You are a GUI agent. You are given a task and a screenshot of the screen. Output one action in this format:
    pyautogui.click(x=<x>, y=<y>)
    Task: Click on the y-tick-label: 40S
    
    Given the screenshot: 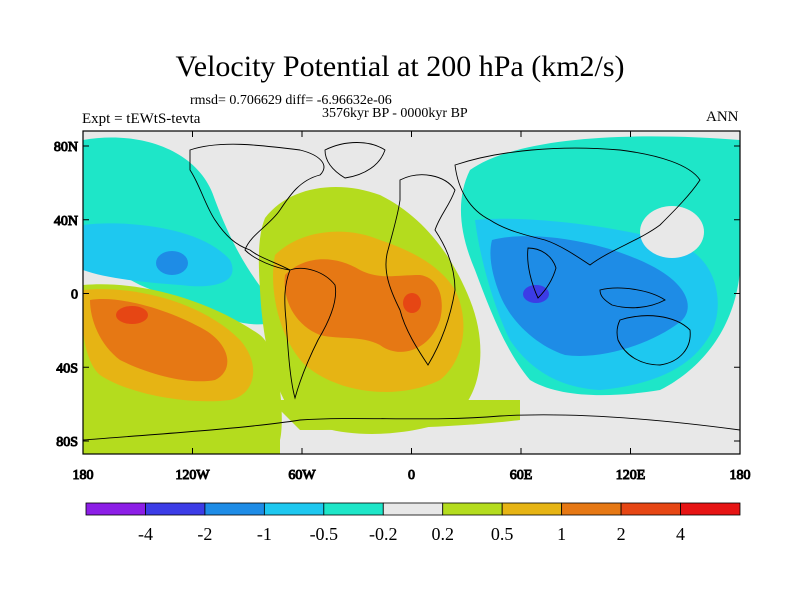 What is the action you would take?
    pyautogui.click(x=67, y=368)
    